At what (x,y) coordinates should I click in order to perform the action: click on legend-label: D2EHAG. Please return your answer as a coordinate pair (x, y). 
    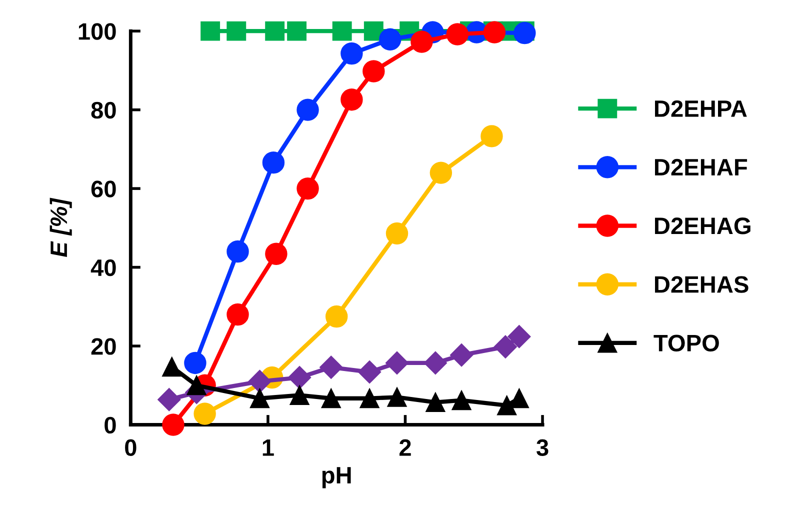
    Looking at the image, I should click on (702, 226).